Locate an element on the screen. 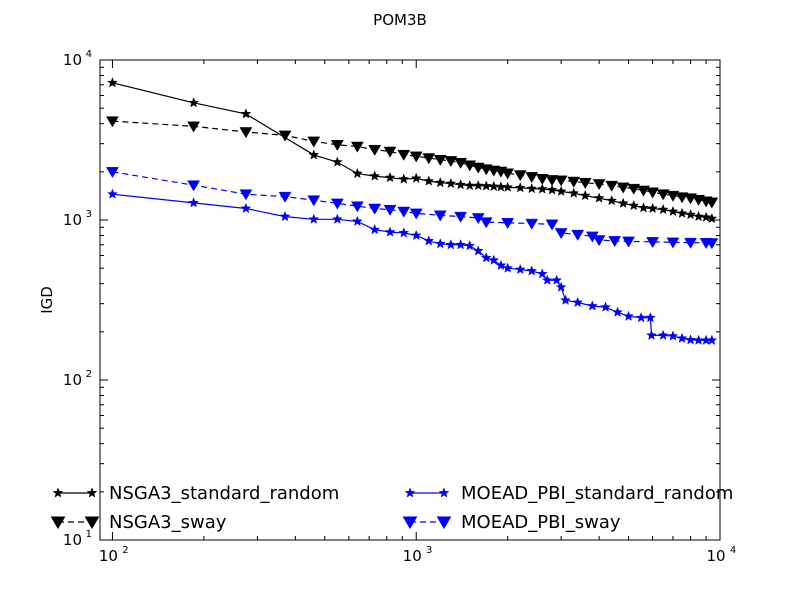  x-tick-label-exponent: 3 is located at coordinates (429, 550).